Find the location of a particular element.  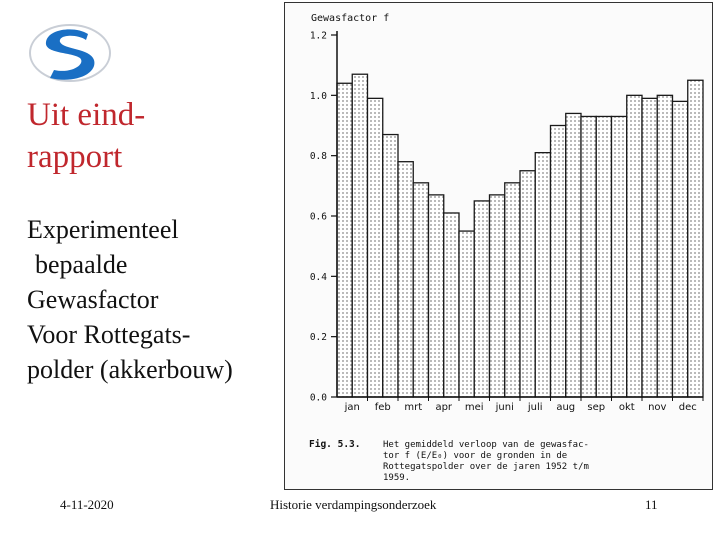

y-tick-label: 0.8 is located at coordinates (318, 156).